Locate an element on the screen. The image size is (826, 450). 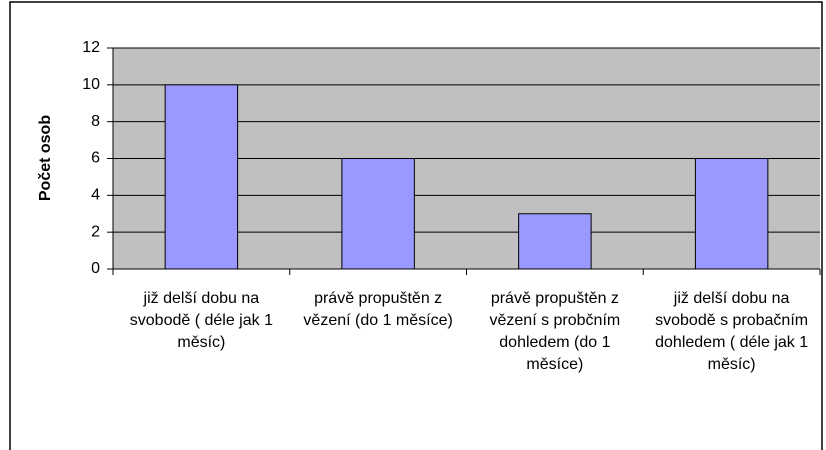
y-tick-label: 2 is located at coordinates (95, 231).